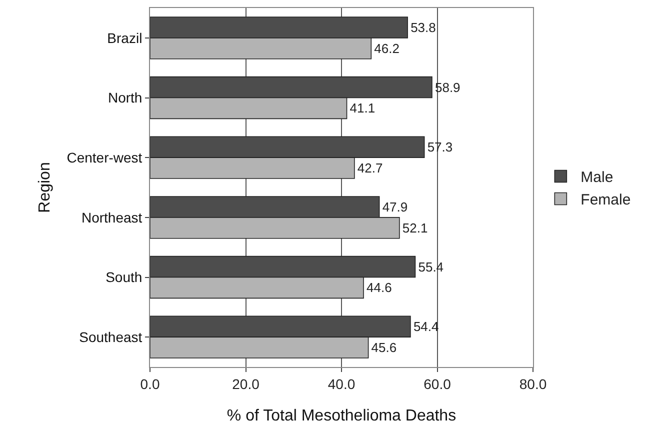  I want to click on x-tick-label: 60.0, so click(438, 384).